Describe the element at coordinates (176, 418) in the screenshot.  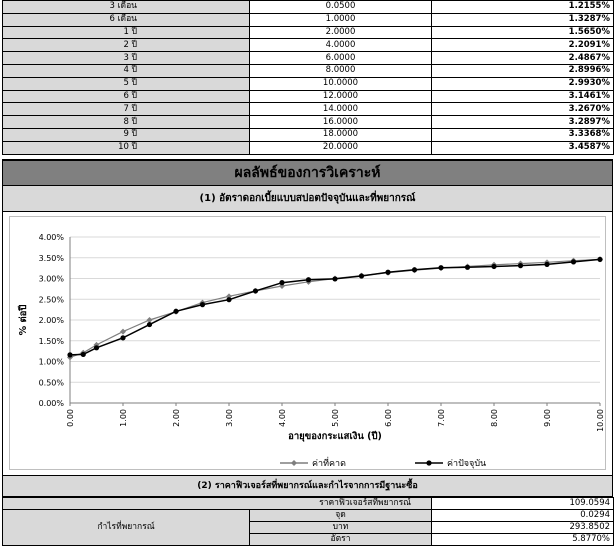
I see `x-tick-label: 2.00` at that location.